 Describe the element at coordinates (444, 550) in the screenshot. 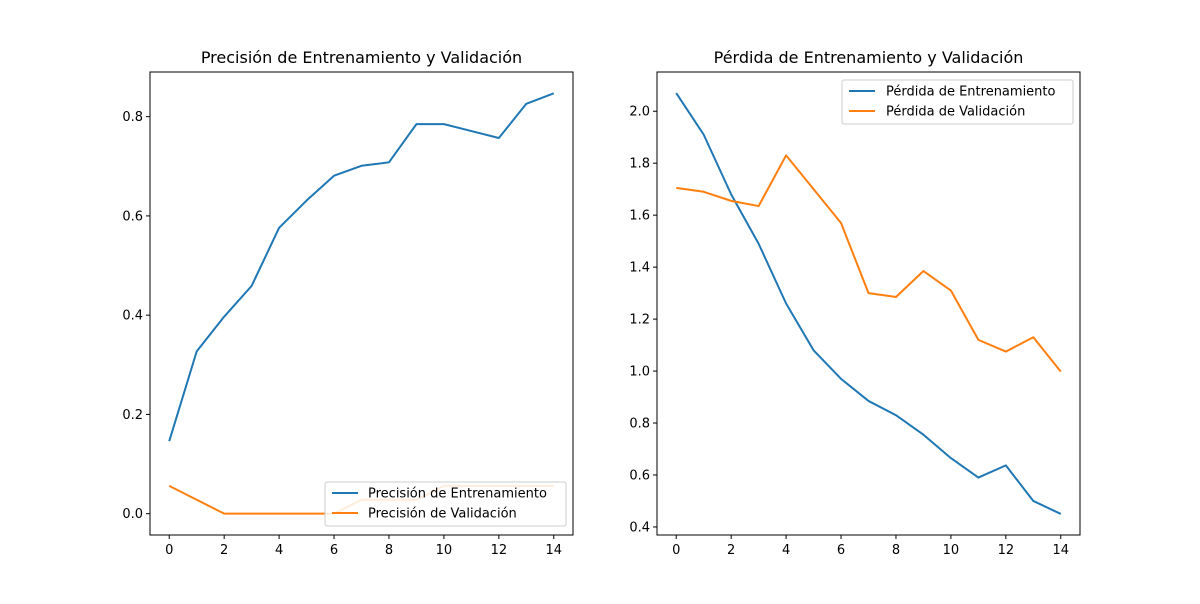

I see `accuracy-xtick-label: 10` at that location.